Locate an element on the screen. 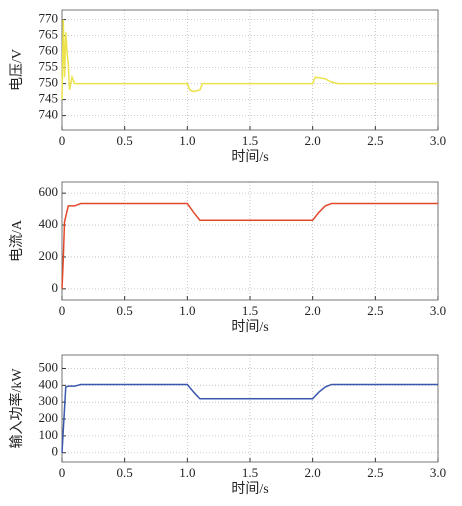  y-tick-label: 760 is located at coordinates (49, 50).